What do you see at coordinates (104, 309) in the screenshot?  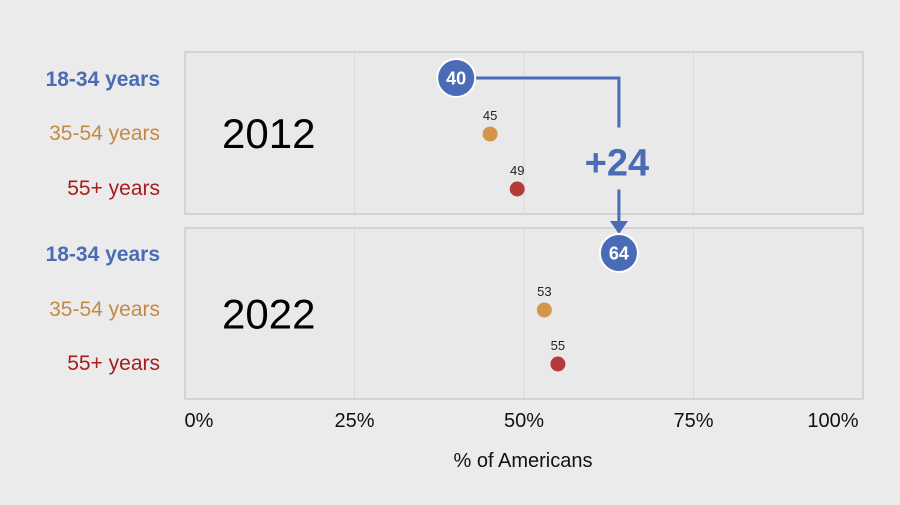 I see `row-label-2022-2: 35-54 years` at bounding box center [104, 309].